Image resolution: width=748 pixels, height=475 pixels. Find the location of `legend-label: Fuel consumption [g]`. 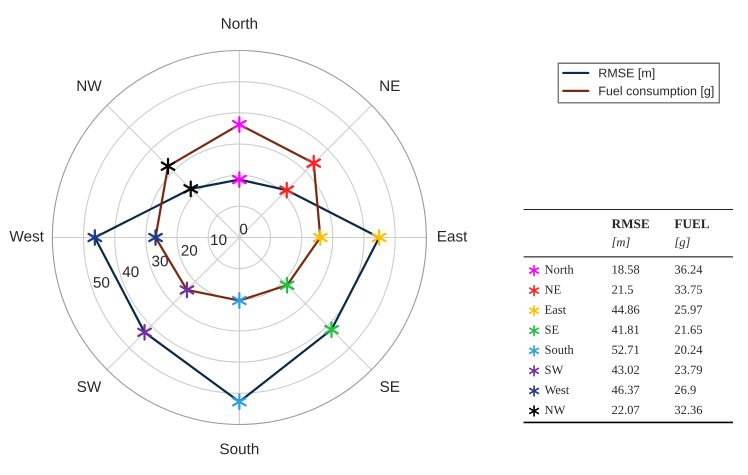

legend-label: Fuel consumption [g] is located at coordinates (656, 92).